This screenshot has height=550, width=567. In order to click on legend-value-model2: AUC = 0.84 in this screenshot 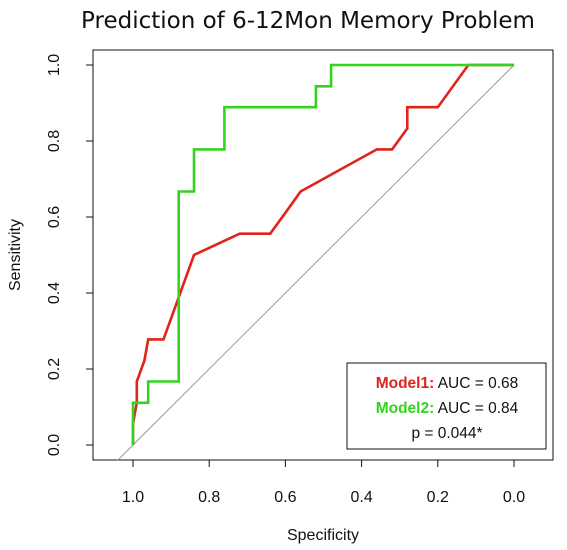, I will do `click(478, 408)`.